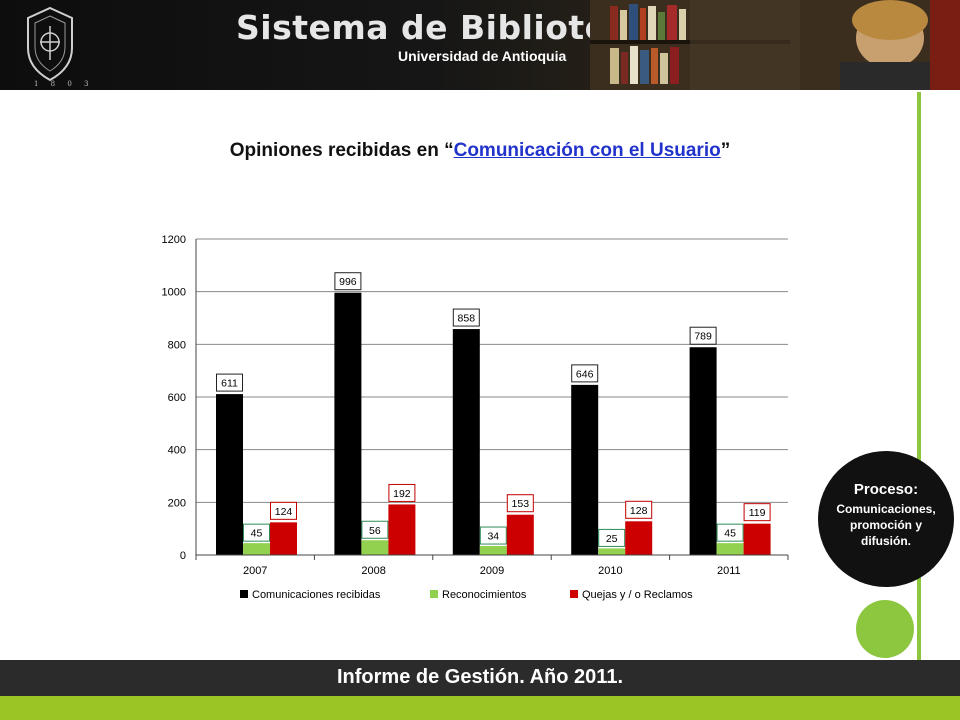  What do you see at coordinates (886, 525) in the screenshot?
I see `process-text: Comunicaciones, promoción y difusión.` at bounding box center [886, 525].